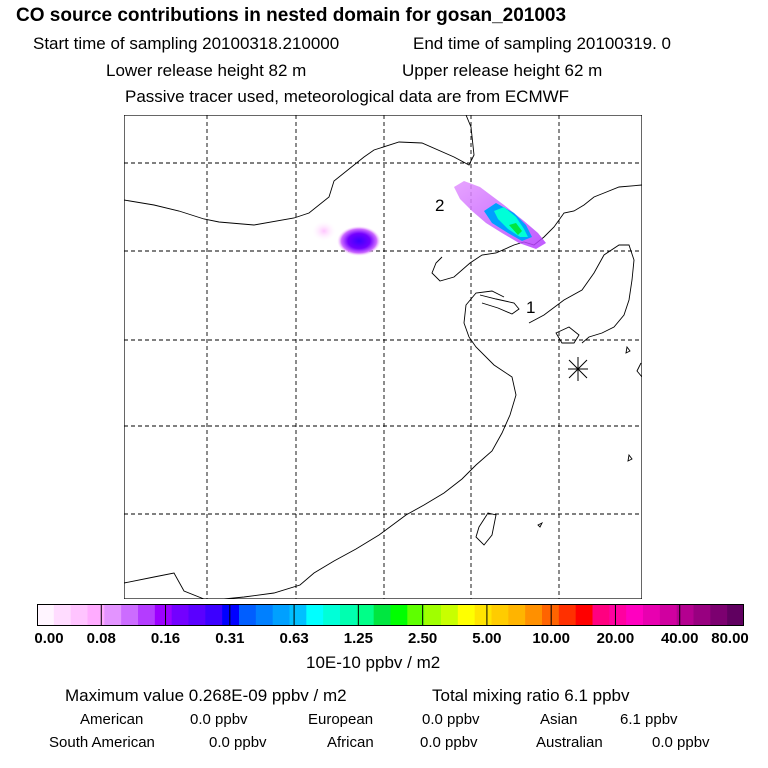 The height and width of the screenshot is (768, 768). Describe the element at coordinates (487, 638) in the screenshot. I see `colorbar-tick-label: 5.00` at that location.